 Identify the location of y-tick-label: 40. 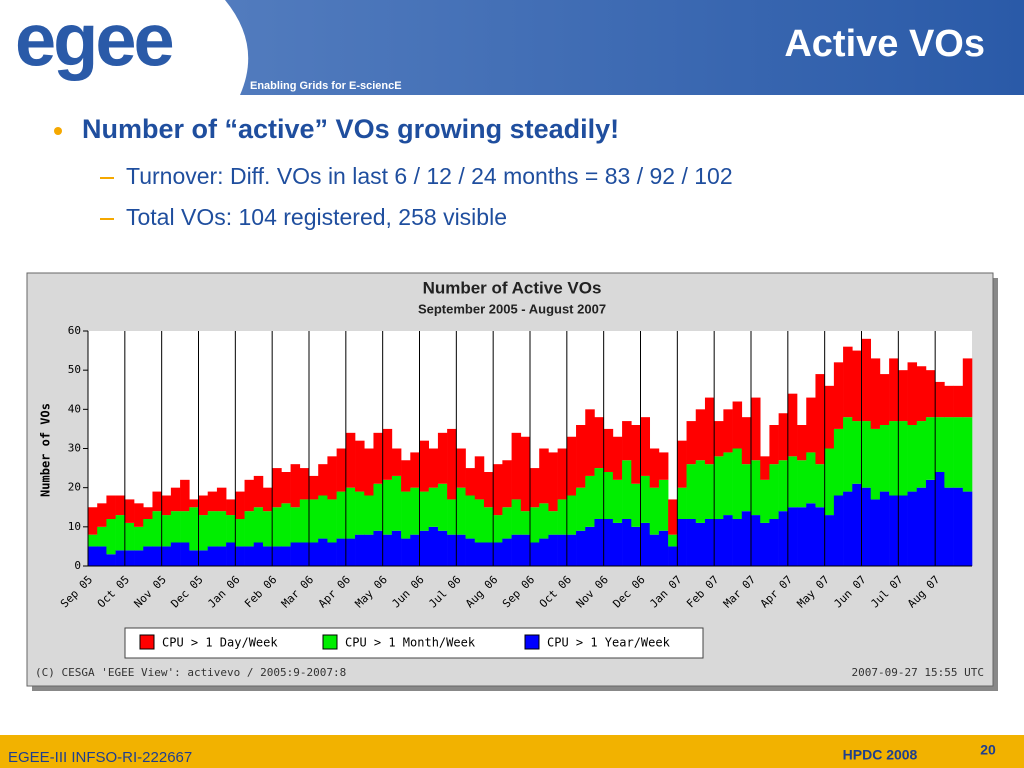
(74, 408).